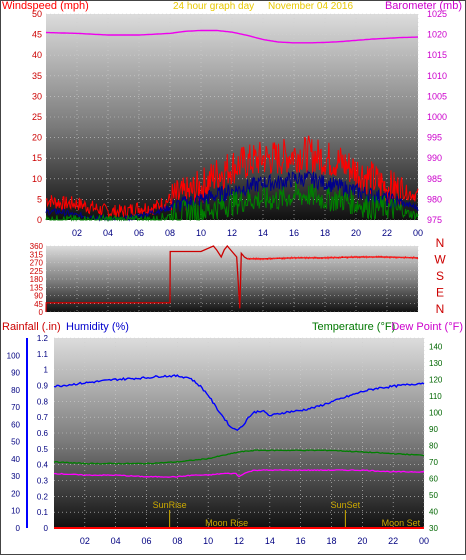 The width and height of the screenshot is (466, 560). I want to click on lower-x-tick-label: 12, so click(239, 541).